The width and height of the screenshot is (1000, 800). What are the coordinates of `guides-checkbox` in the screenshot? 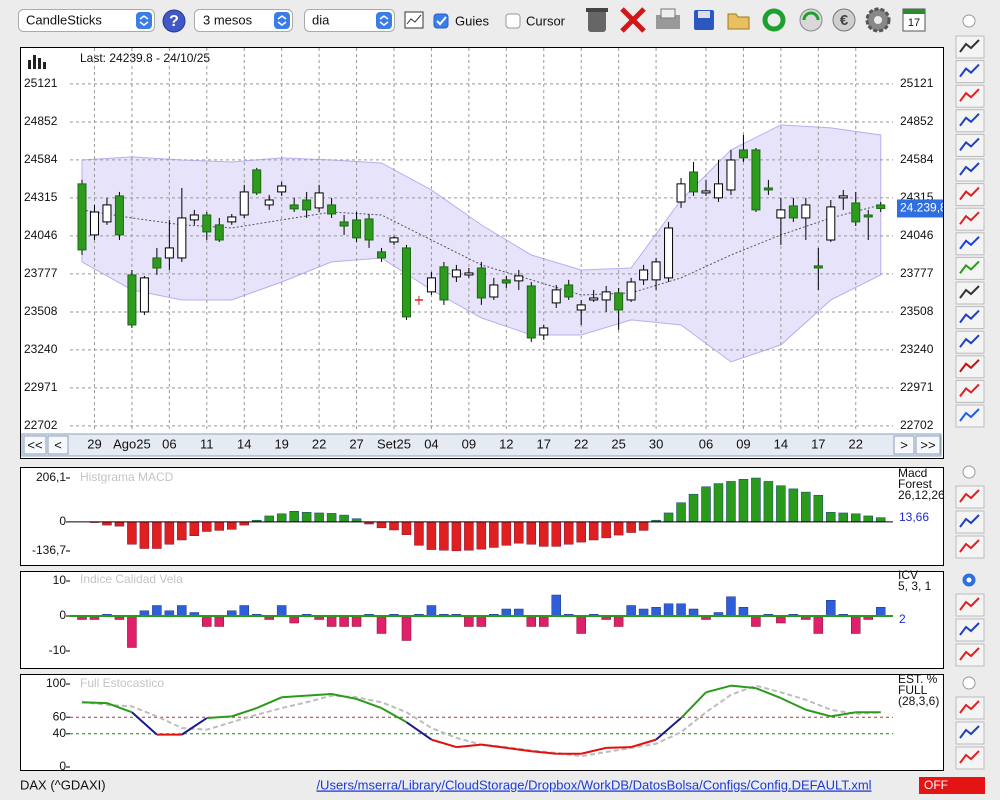 It's located at (441, 21).